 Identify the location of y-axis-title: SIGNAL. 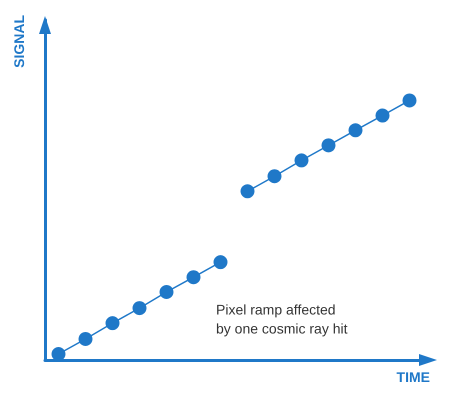
(19, 41).